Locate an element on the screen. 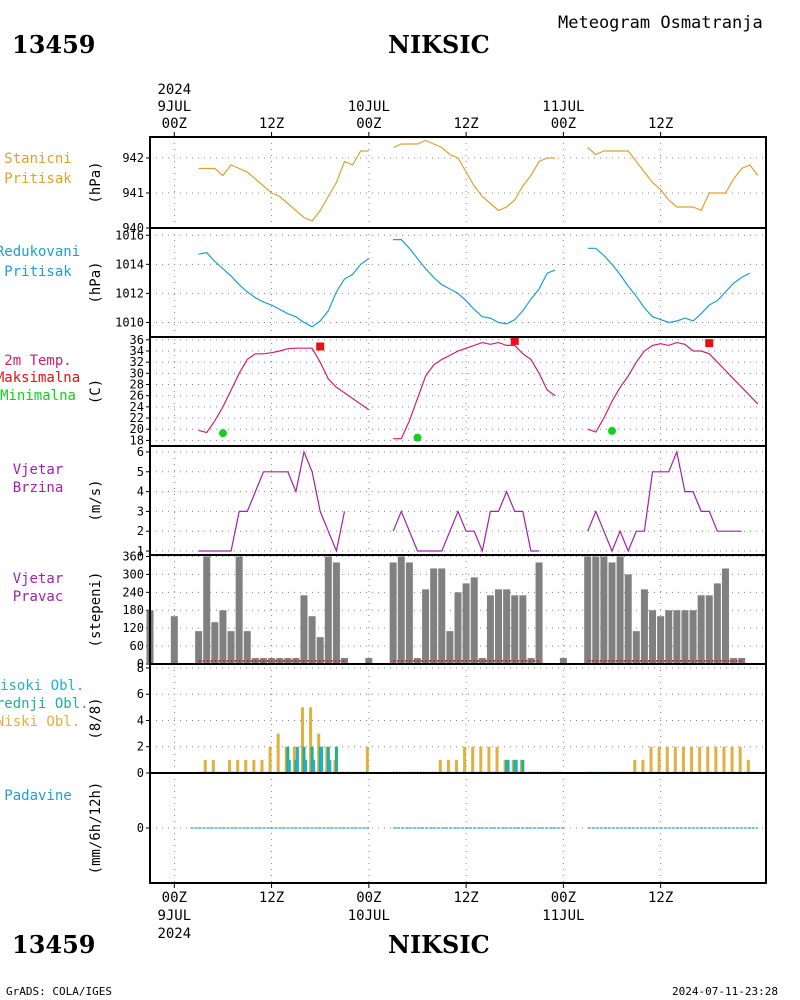  y-tick-label: 34 is located at coordinates (137, 351).